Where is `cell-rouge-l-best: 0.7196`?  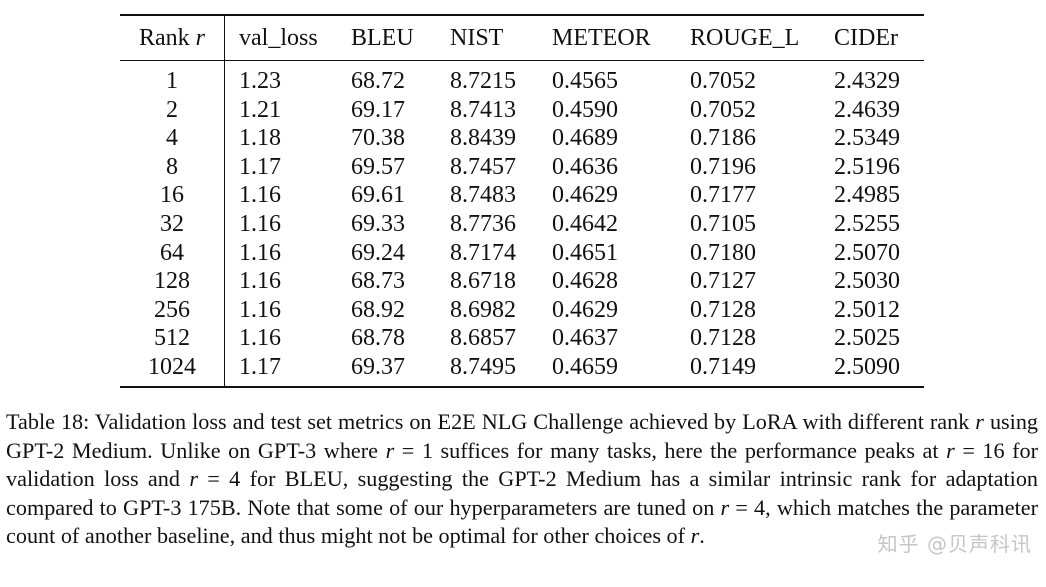 cell-rouge-l-best: 0.7196 is located at coordinates (723, 166).